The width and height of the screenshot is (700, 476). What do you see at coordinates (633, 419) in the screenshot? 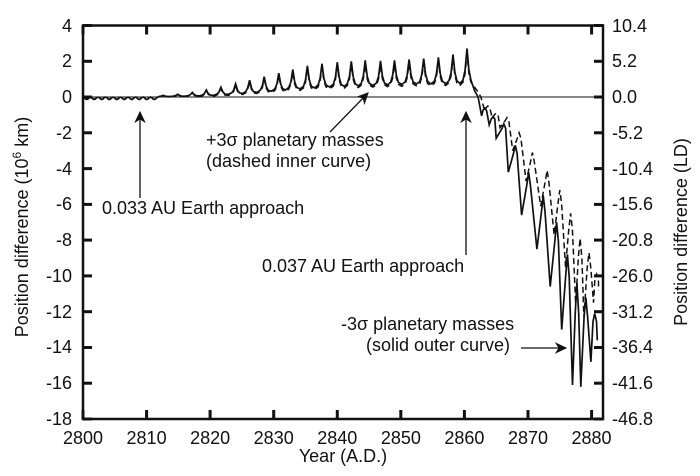
I see `y-tick-label-right: -46.8` at bounding box center [633, 419].